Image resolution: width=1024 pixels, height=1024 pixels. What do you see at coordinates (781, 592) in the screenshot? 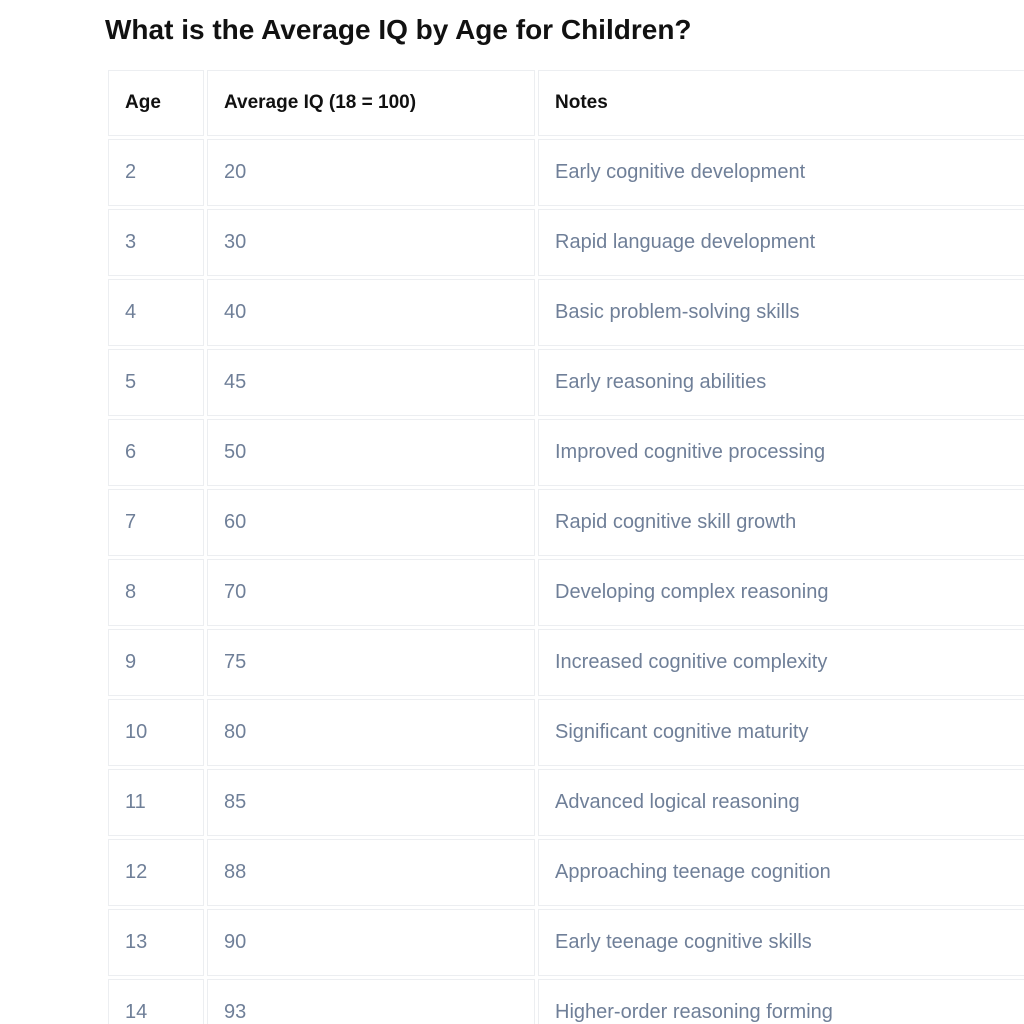
I see `notes-cell: Developing complex reasoning` at bounding box center [781, 592].